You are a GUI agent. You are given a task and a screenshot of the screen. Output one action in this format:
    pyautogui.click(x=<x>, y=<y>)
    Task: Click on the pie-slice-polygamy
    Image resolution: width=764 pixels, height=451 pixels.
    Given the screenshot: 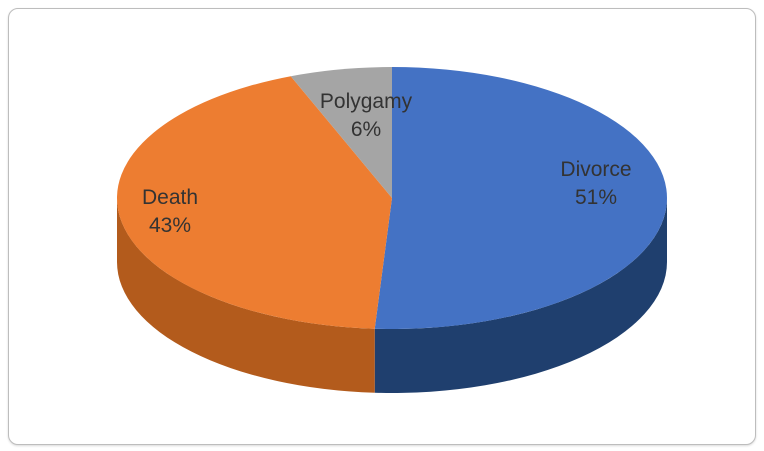 What is the action you would take?
    pyautogui.click(x=341, y=132)
    